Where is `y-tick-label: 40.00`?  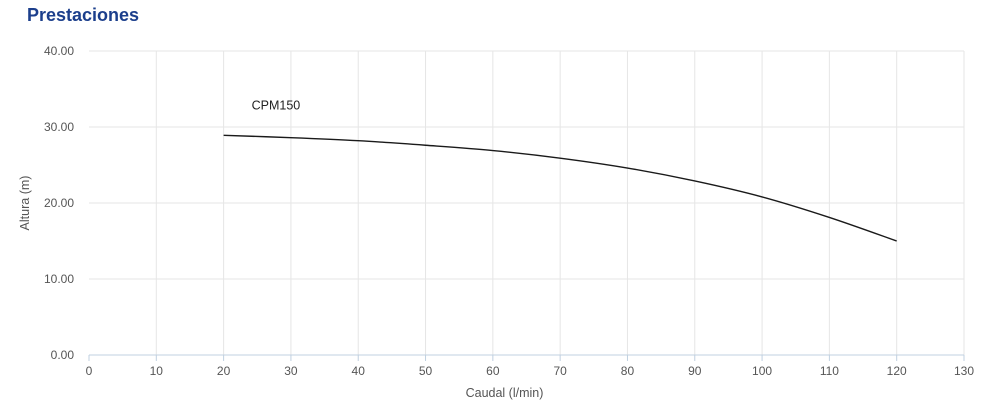 y-tick-label: 40.00 is located at coordinates (59, 51).